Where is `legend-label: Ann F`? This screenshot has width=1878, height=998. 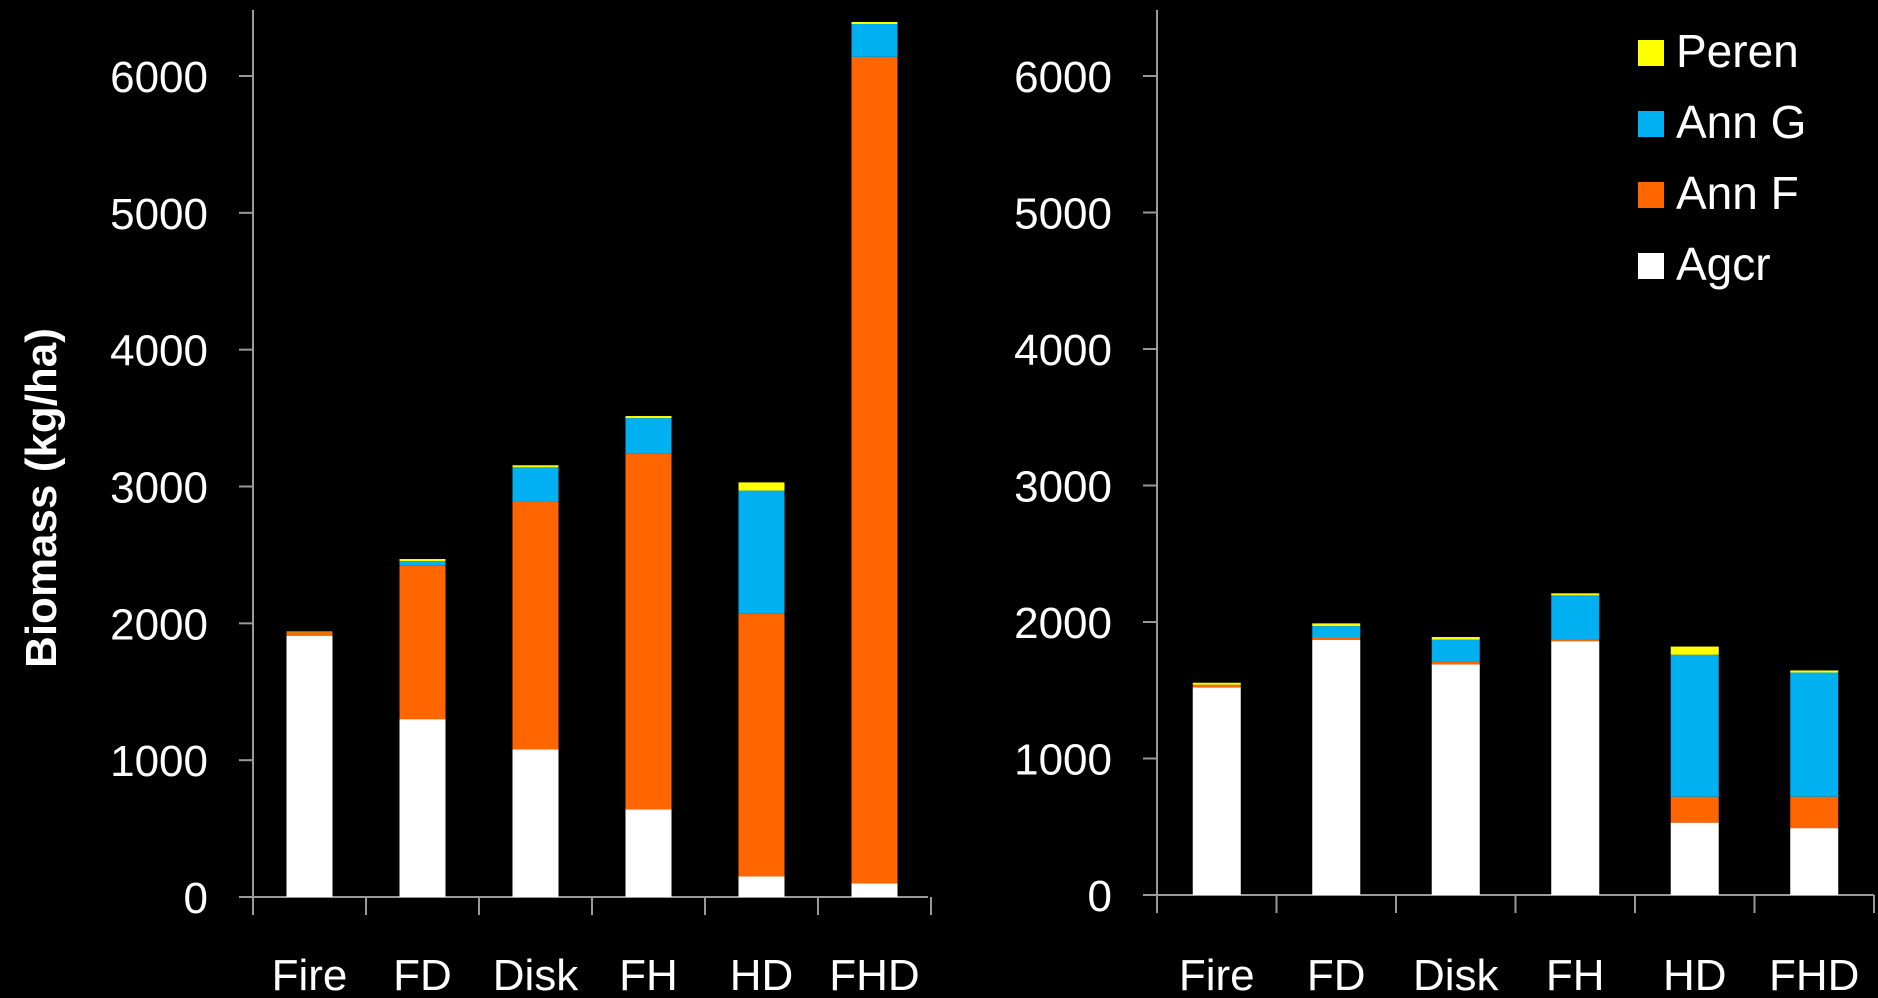
legend-label: Ann F is located at coordinates (1737, 193).